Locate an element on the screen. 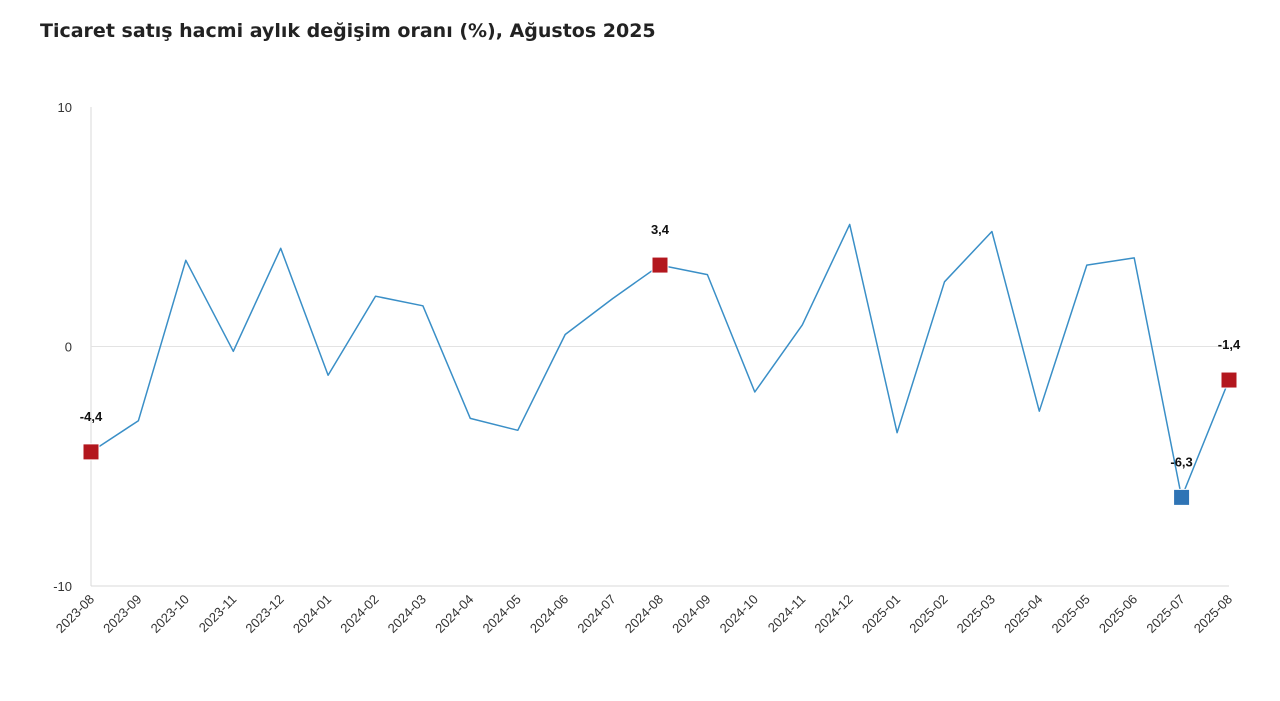 The image size is (1280, 701). x-tick-label: 2024-11 is located at coordinates (787, 614).